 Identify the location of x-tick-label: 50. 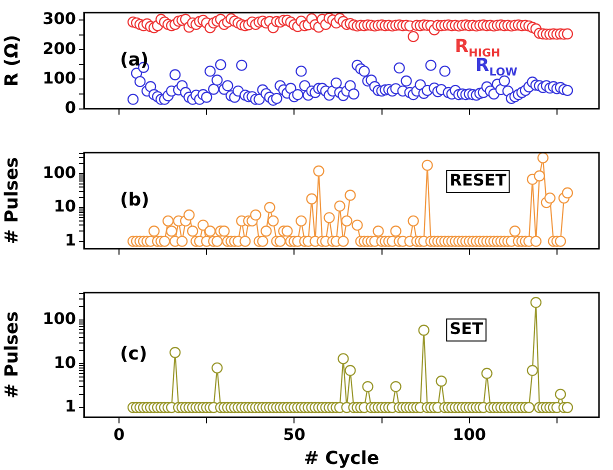
(294, 434).